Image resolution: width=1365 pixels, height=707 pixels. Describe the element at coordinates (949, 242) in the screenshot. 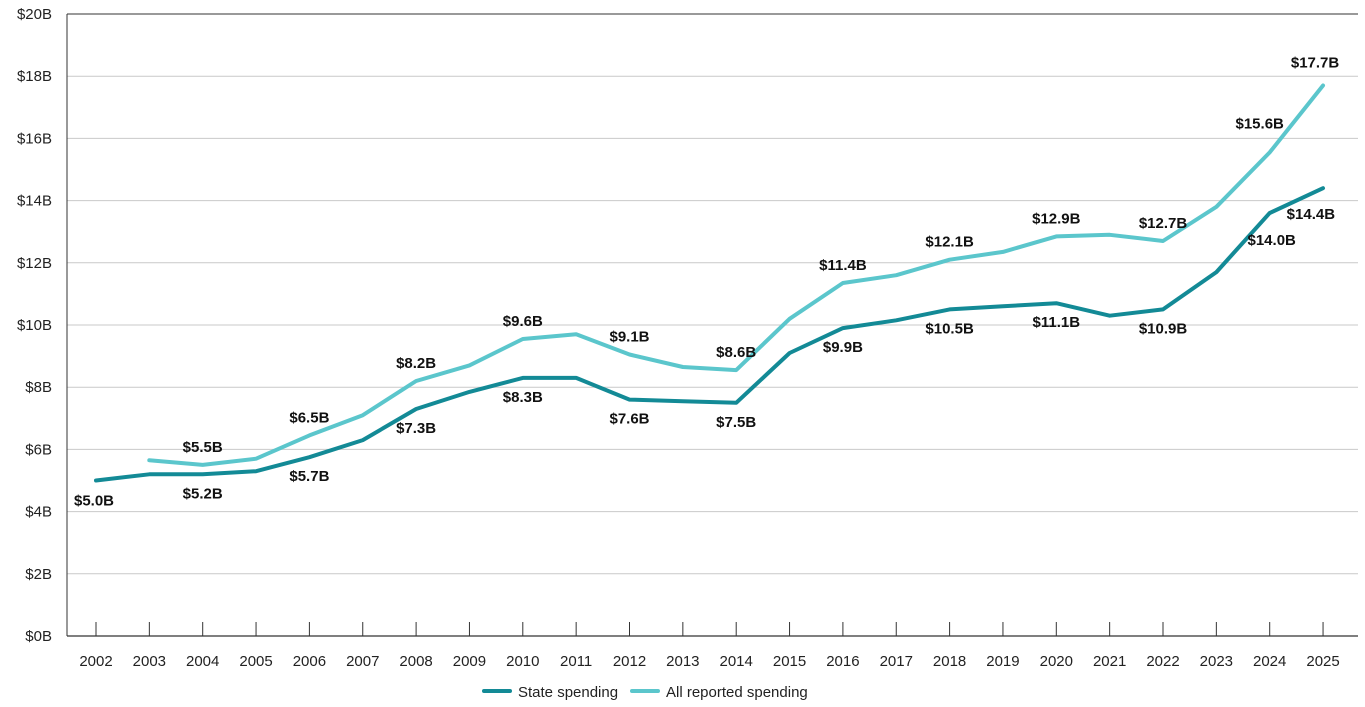

I see `data-label: $12.1B` at that location.